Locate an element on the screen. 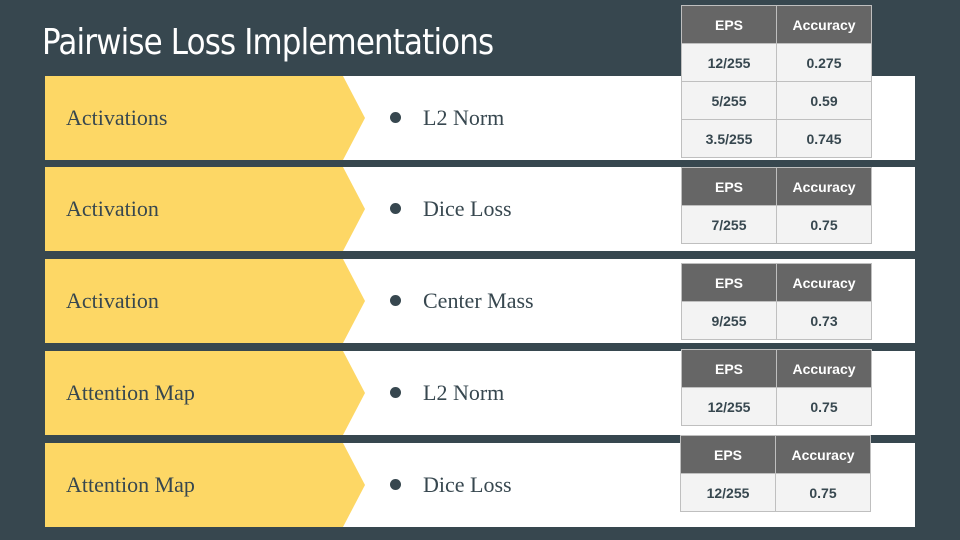 The height and width of the screenshot is (540, 960). slide-title: Pairwise Loss Implementations is located at coordinates (268, 42).